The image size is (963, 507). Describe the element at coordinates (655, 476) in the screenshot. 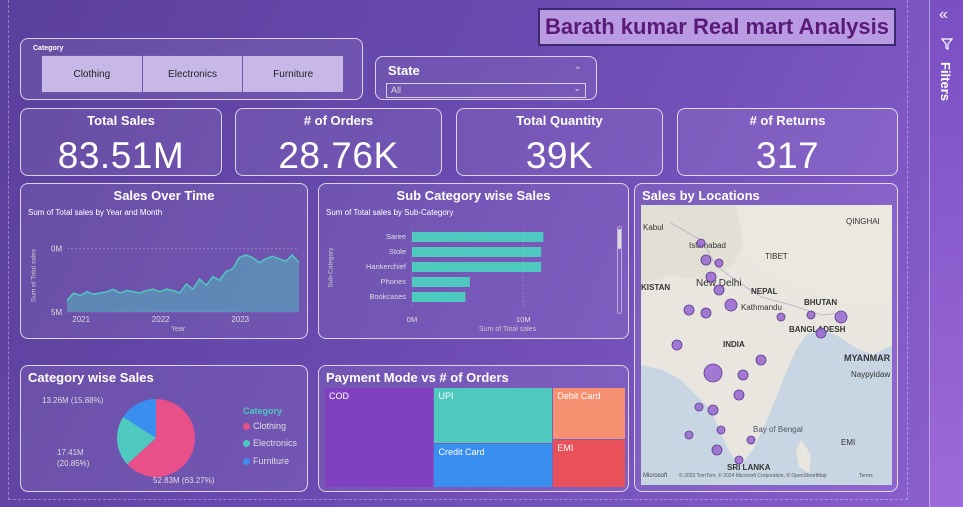

I see `map-brand: Microsoft` at that location.